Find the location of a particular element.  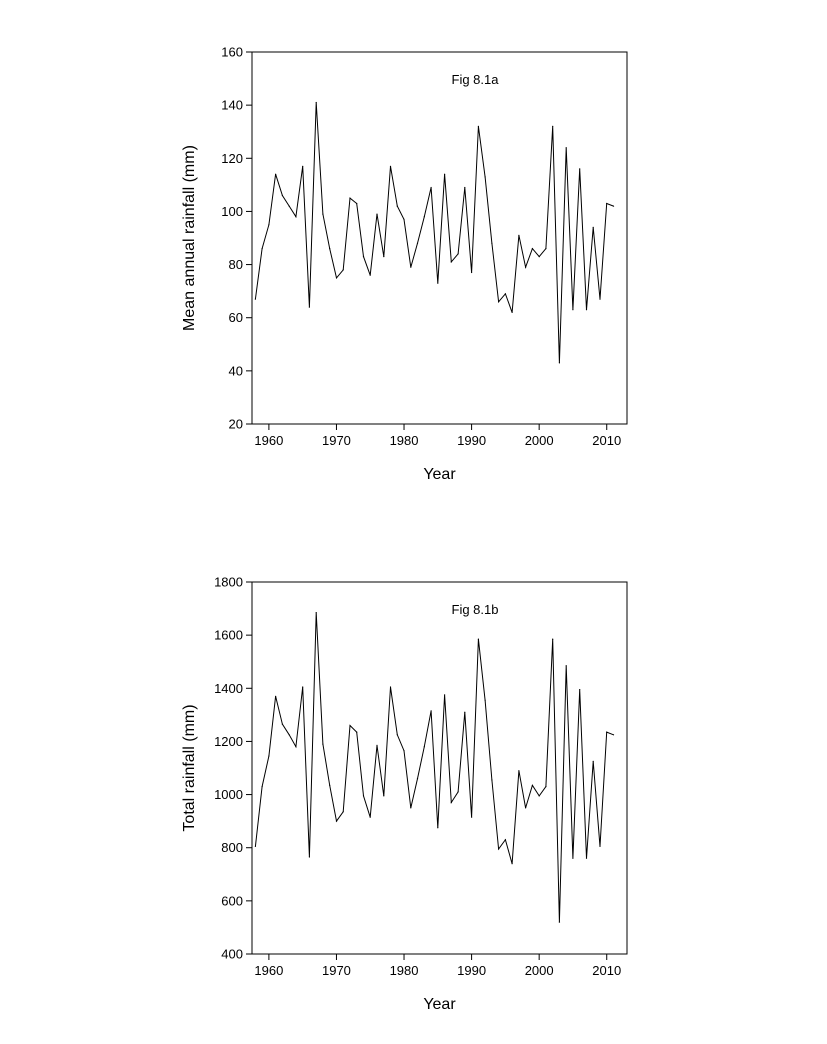

y-tick-label-b-1000: 1000 is located at coordinates (228, 794).